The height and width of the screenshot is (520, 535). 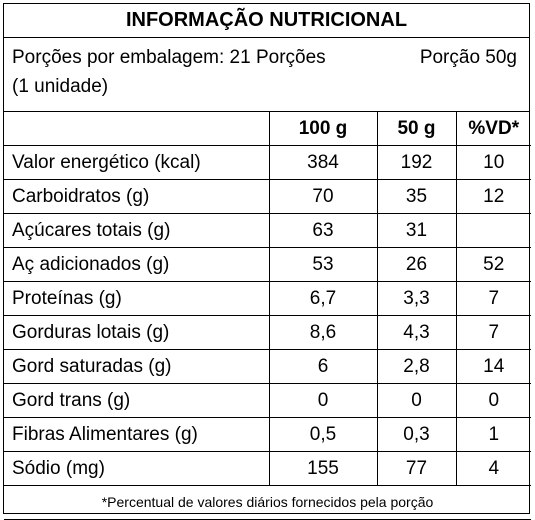 I want to click on value-vd: 52, so click(x=493, y=264).